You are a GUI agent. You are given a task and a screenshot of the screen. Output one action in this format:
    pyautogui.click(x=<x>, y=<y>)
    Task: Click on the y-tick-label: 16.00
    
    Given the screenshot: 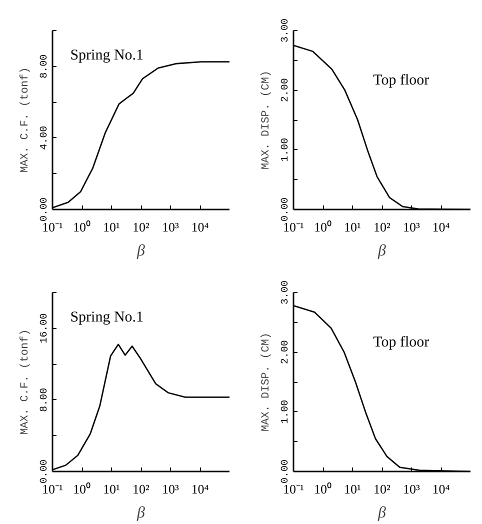 What is the action you would take?
    pyautogui.click(x=45, y=328)
    